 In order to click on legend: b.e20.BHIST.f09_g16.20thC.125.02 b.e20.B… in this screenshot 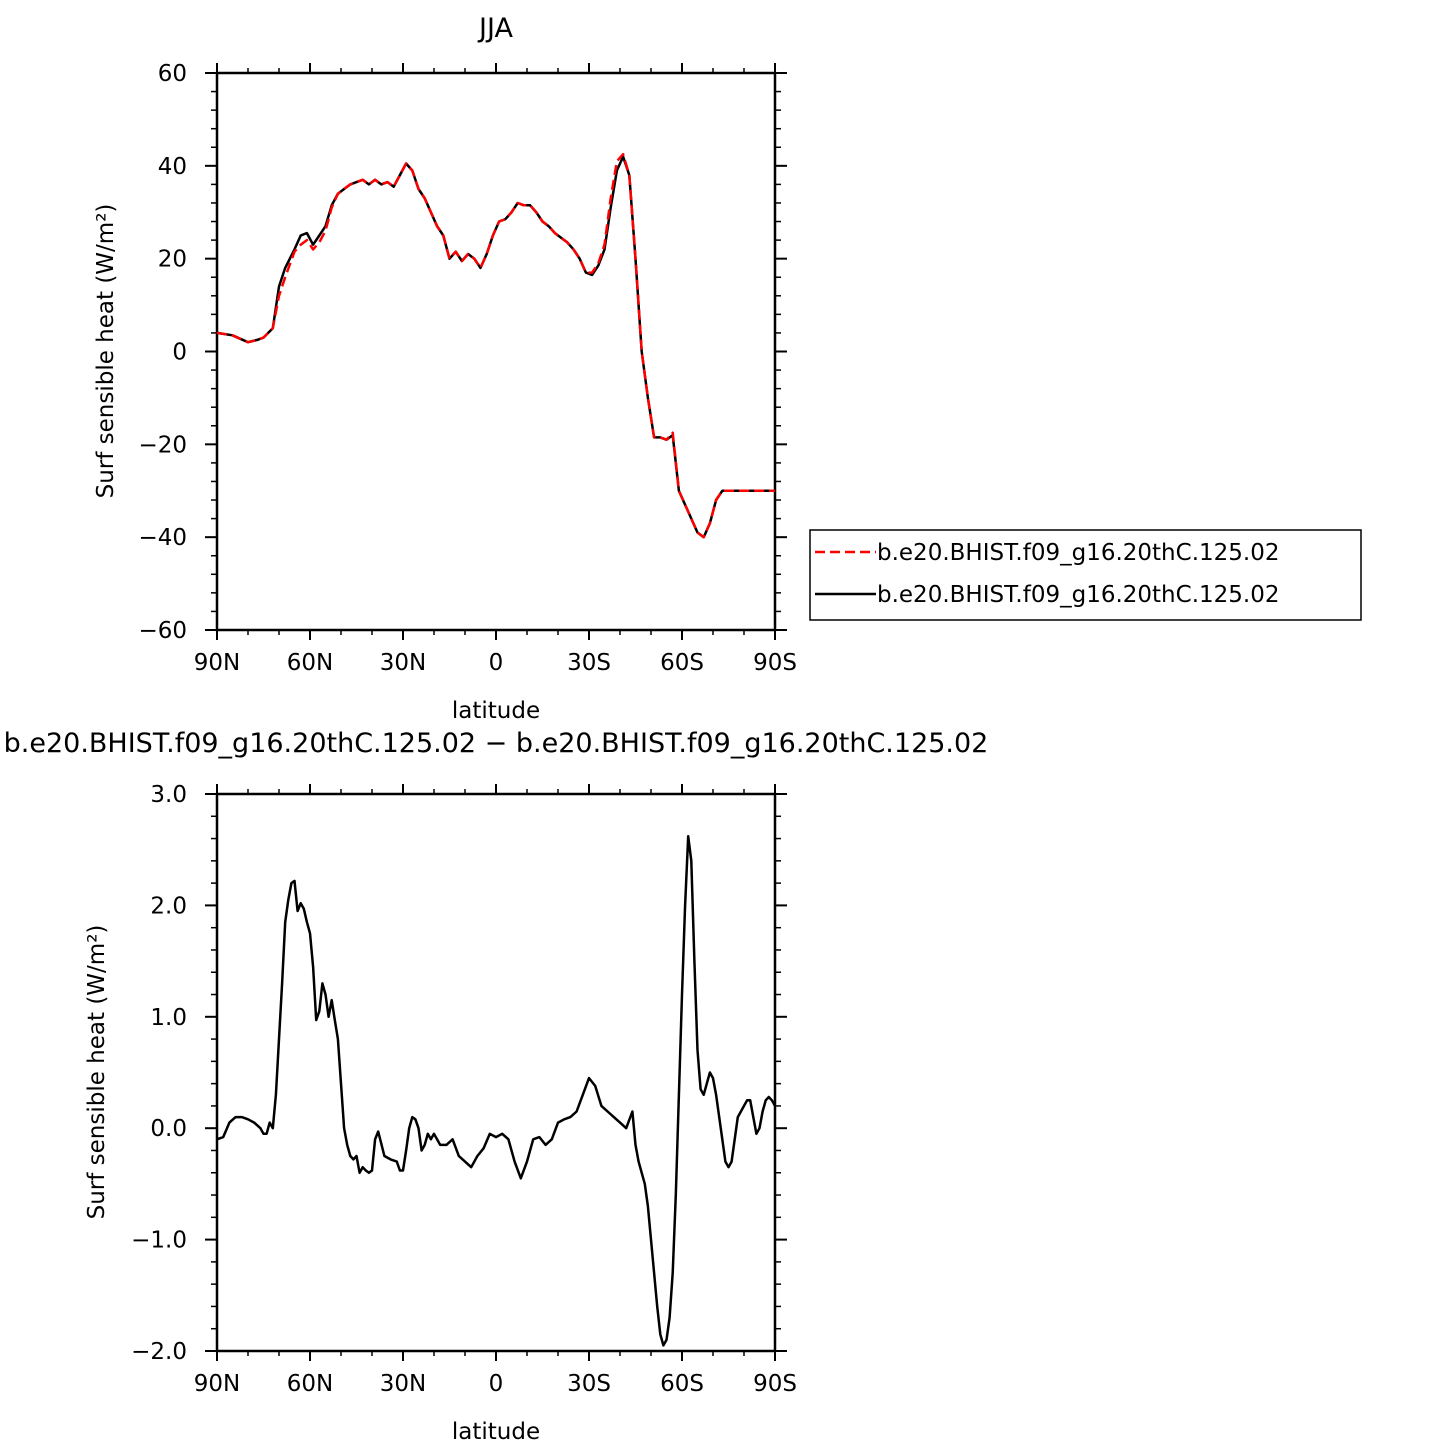, I will do `click(1085, 575)`.